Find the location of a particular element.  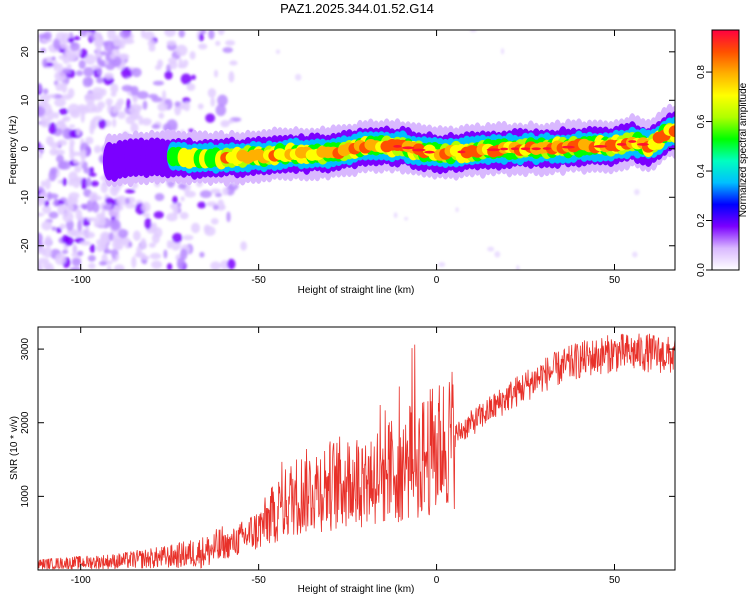

snr-y-tick-label: 2000 is located at coordinates (25, 422).